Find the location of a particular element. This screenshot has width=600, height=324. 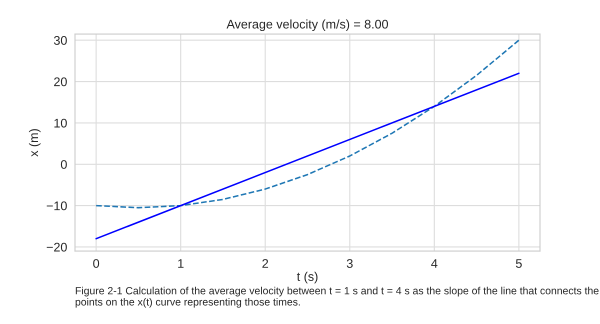

y-tick-label: −20 is located at coordinates (56, 247).